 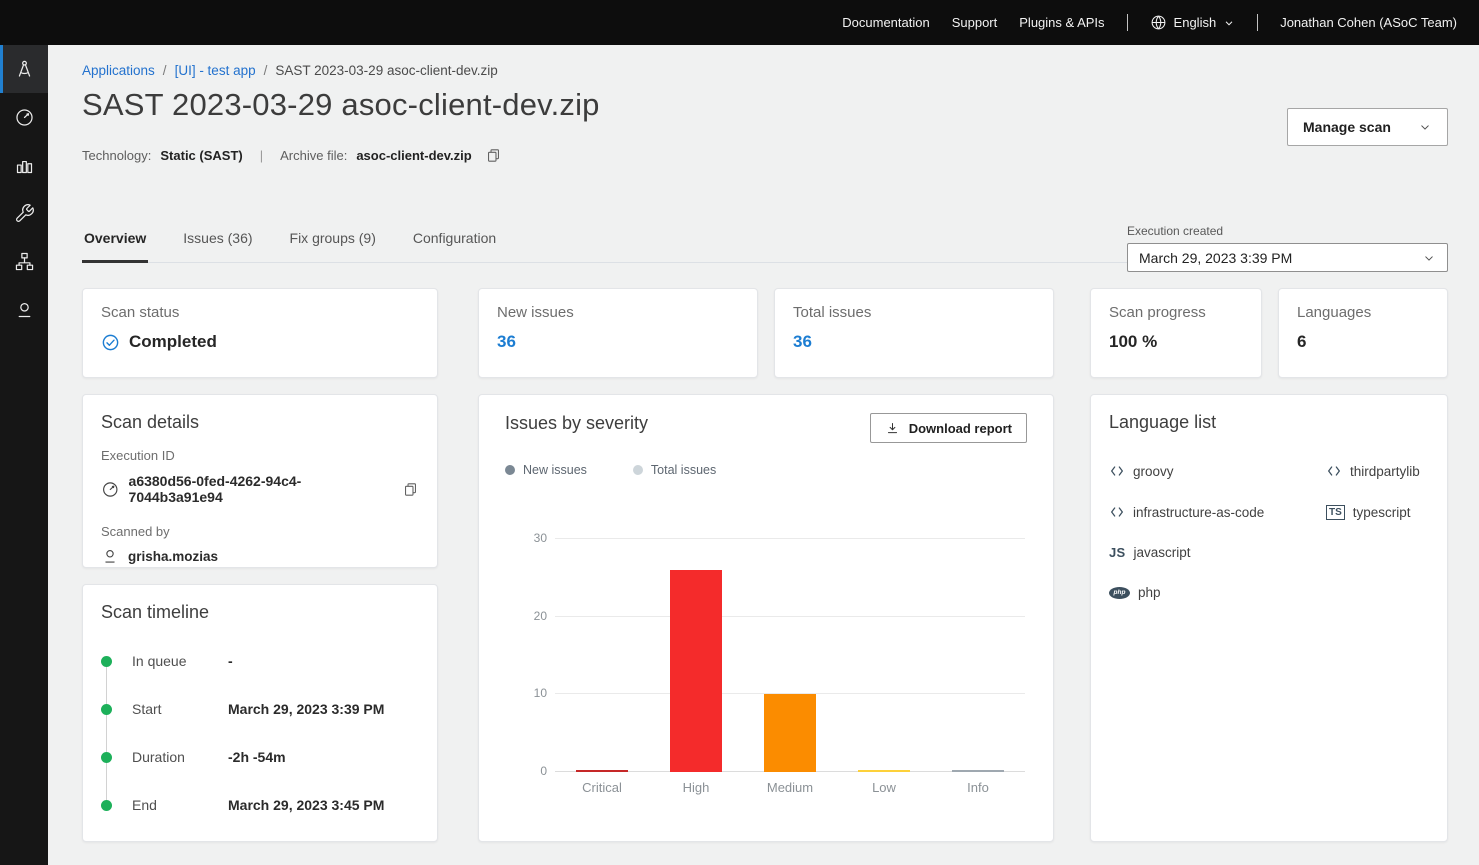 I want to click on scanned-by-value: grisha.mozias, so click(x=173, y=556).